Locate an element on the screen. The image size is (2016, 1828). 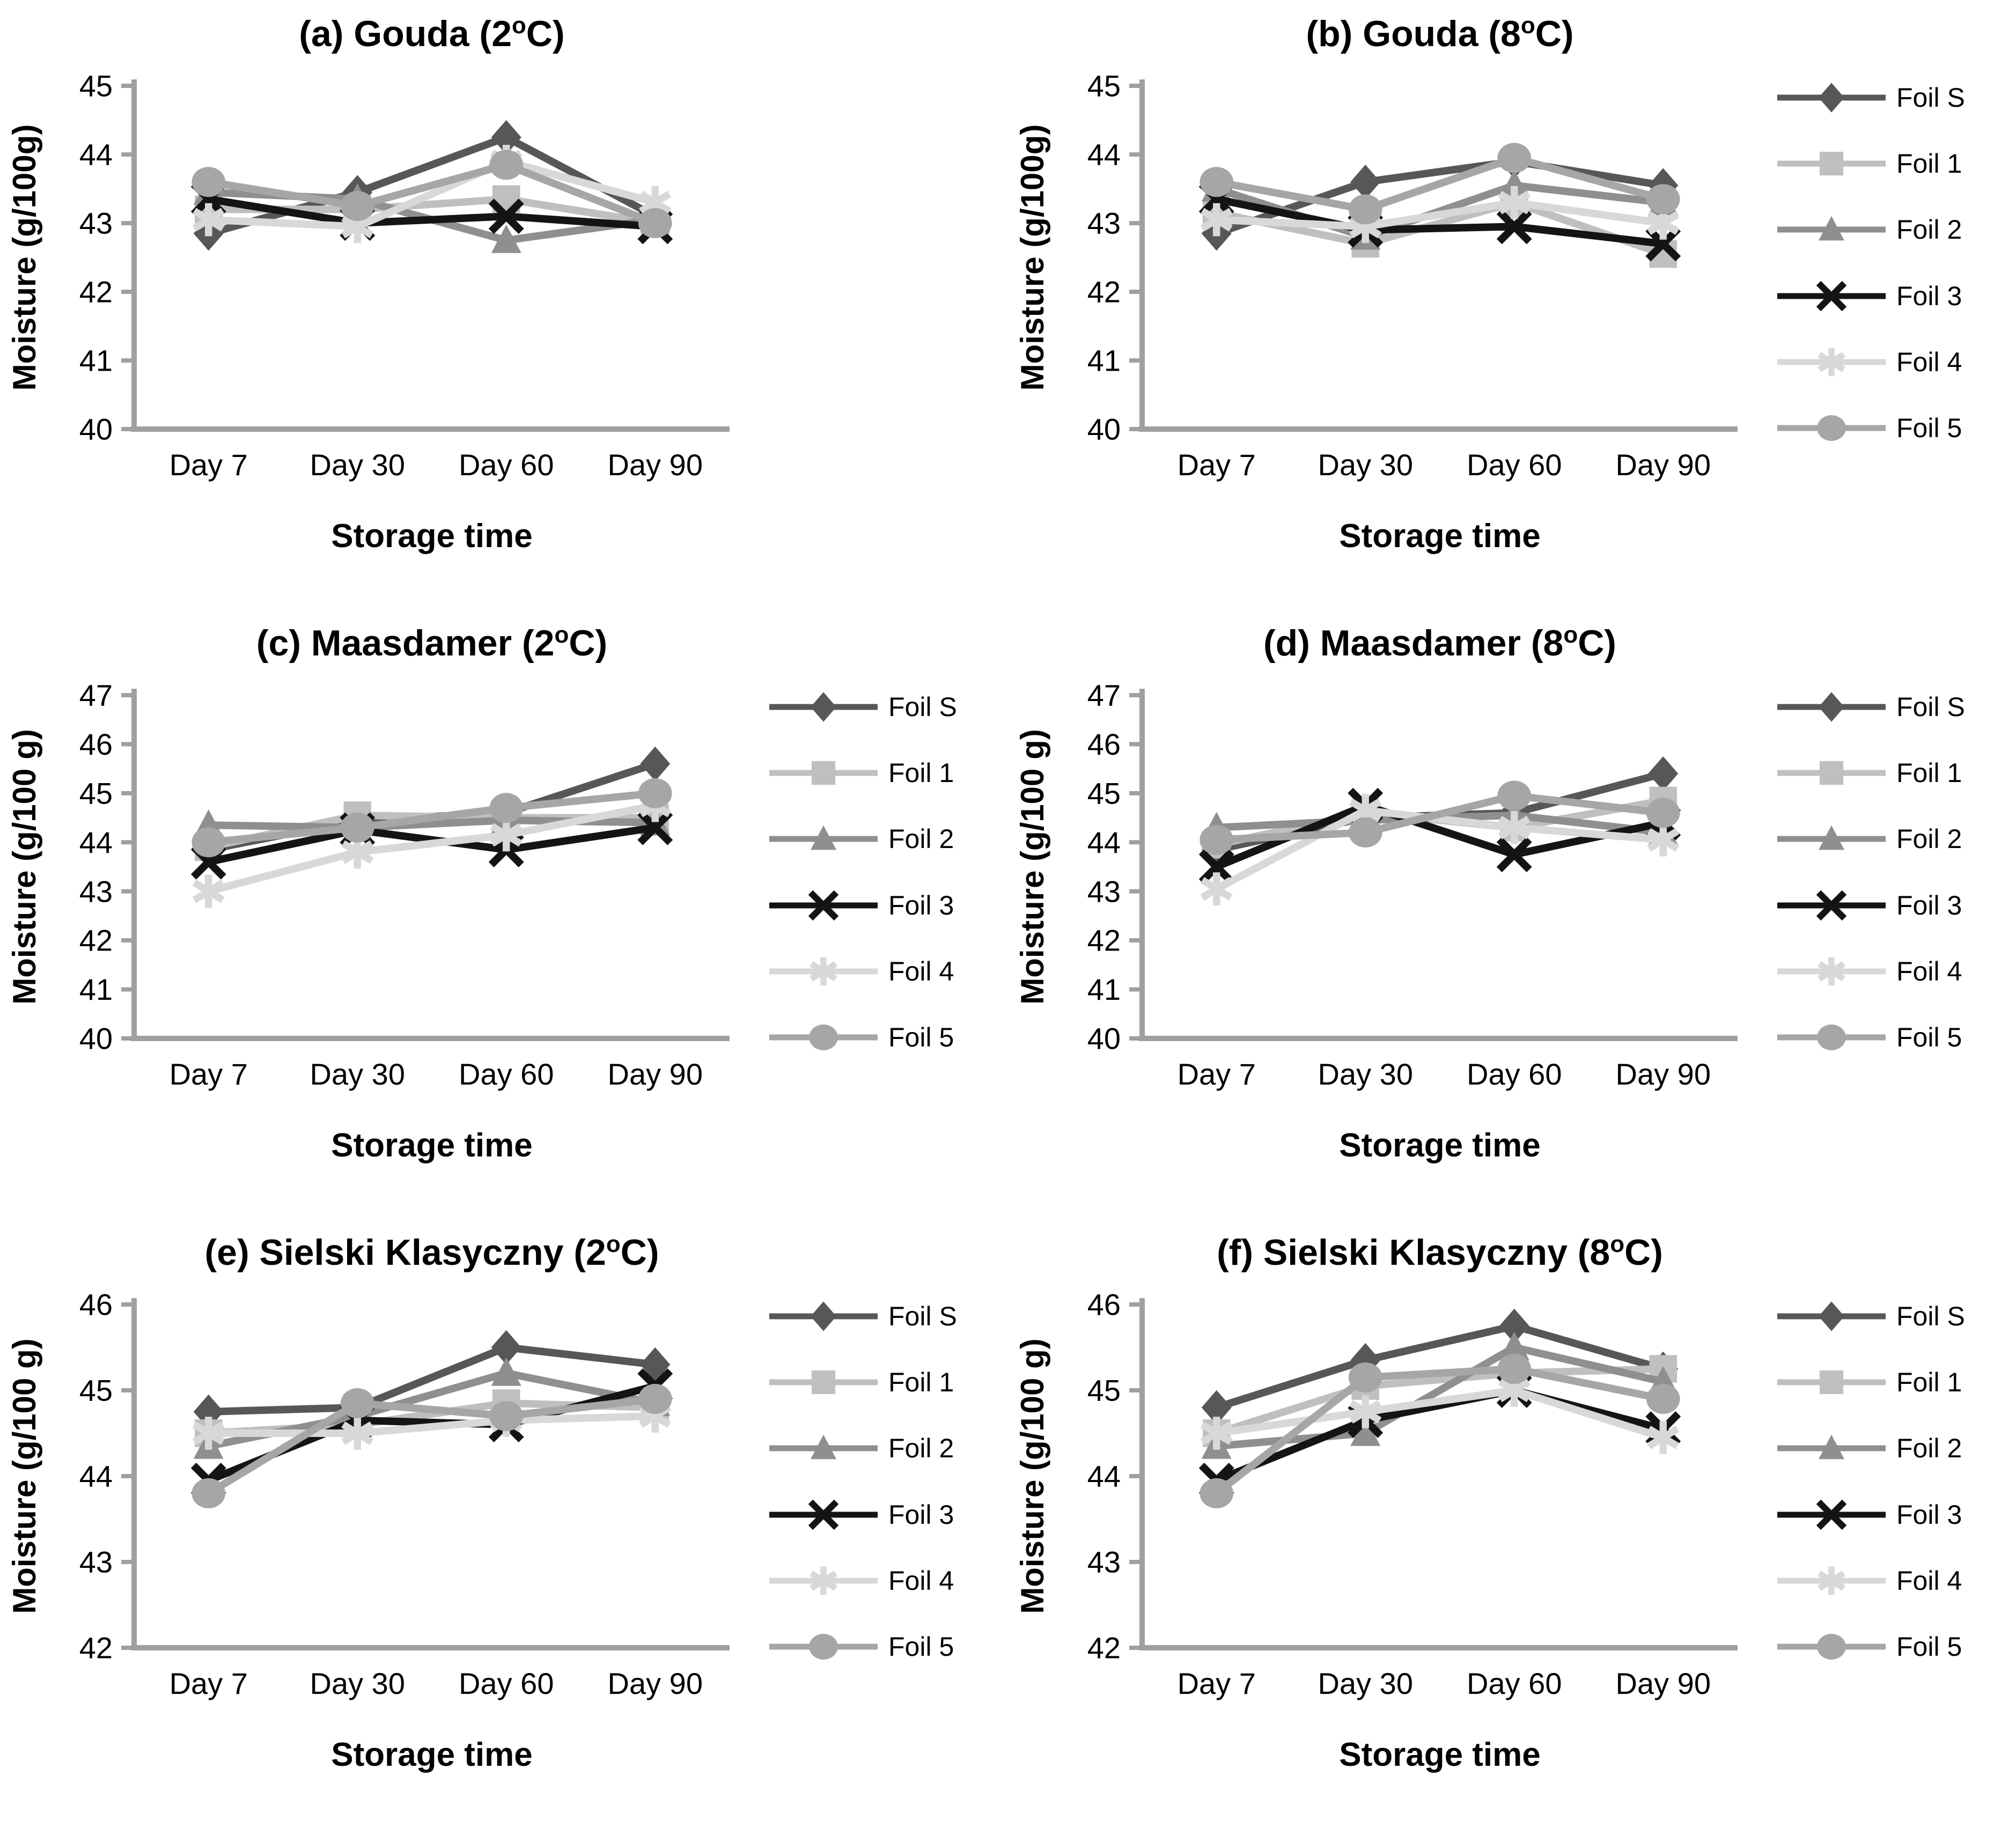
legend: Foil S Foil 1 Foil 2 Foil 3 Foil 4 Foil 5 is located at coordinates (862, 1481).